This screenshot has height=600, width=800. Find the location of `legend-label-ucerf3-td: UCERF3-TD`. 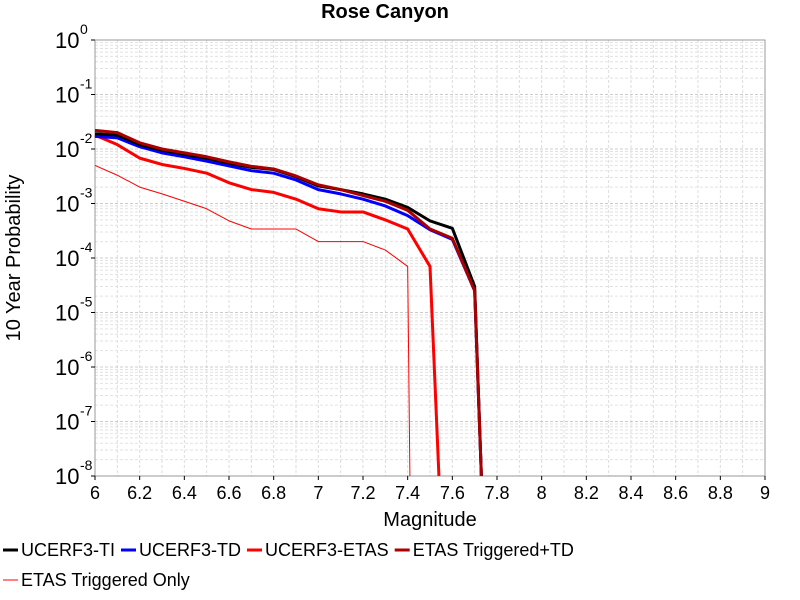

legend-label-ucerf3-td: UCERF3-TD is located at coordinates (190, 550).